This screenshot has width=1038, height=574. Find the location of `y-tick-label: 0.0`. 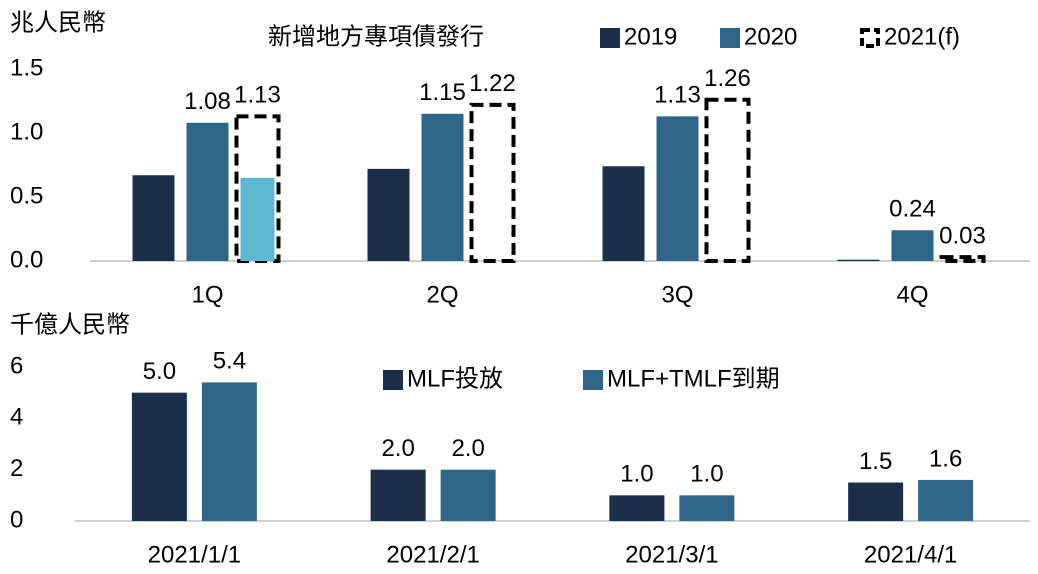

y-tick-label: 0.0 is located at coordinates (26, 259).